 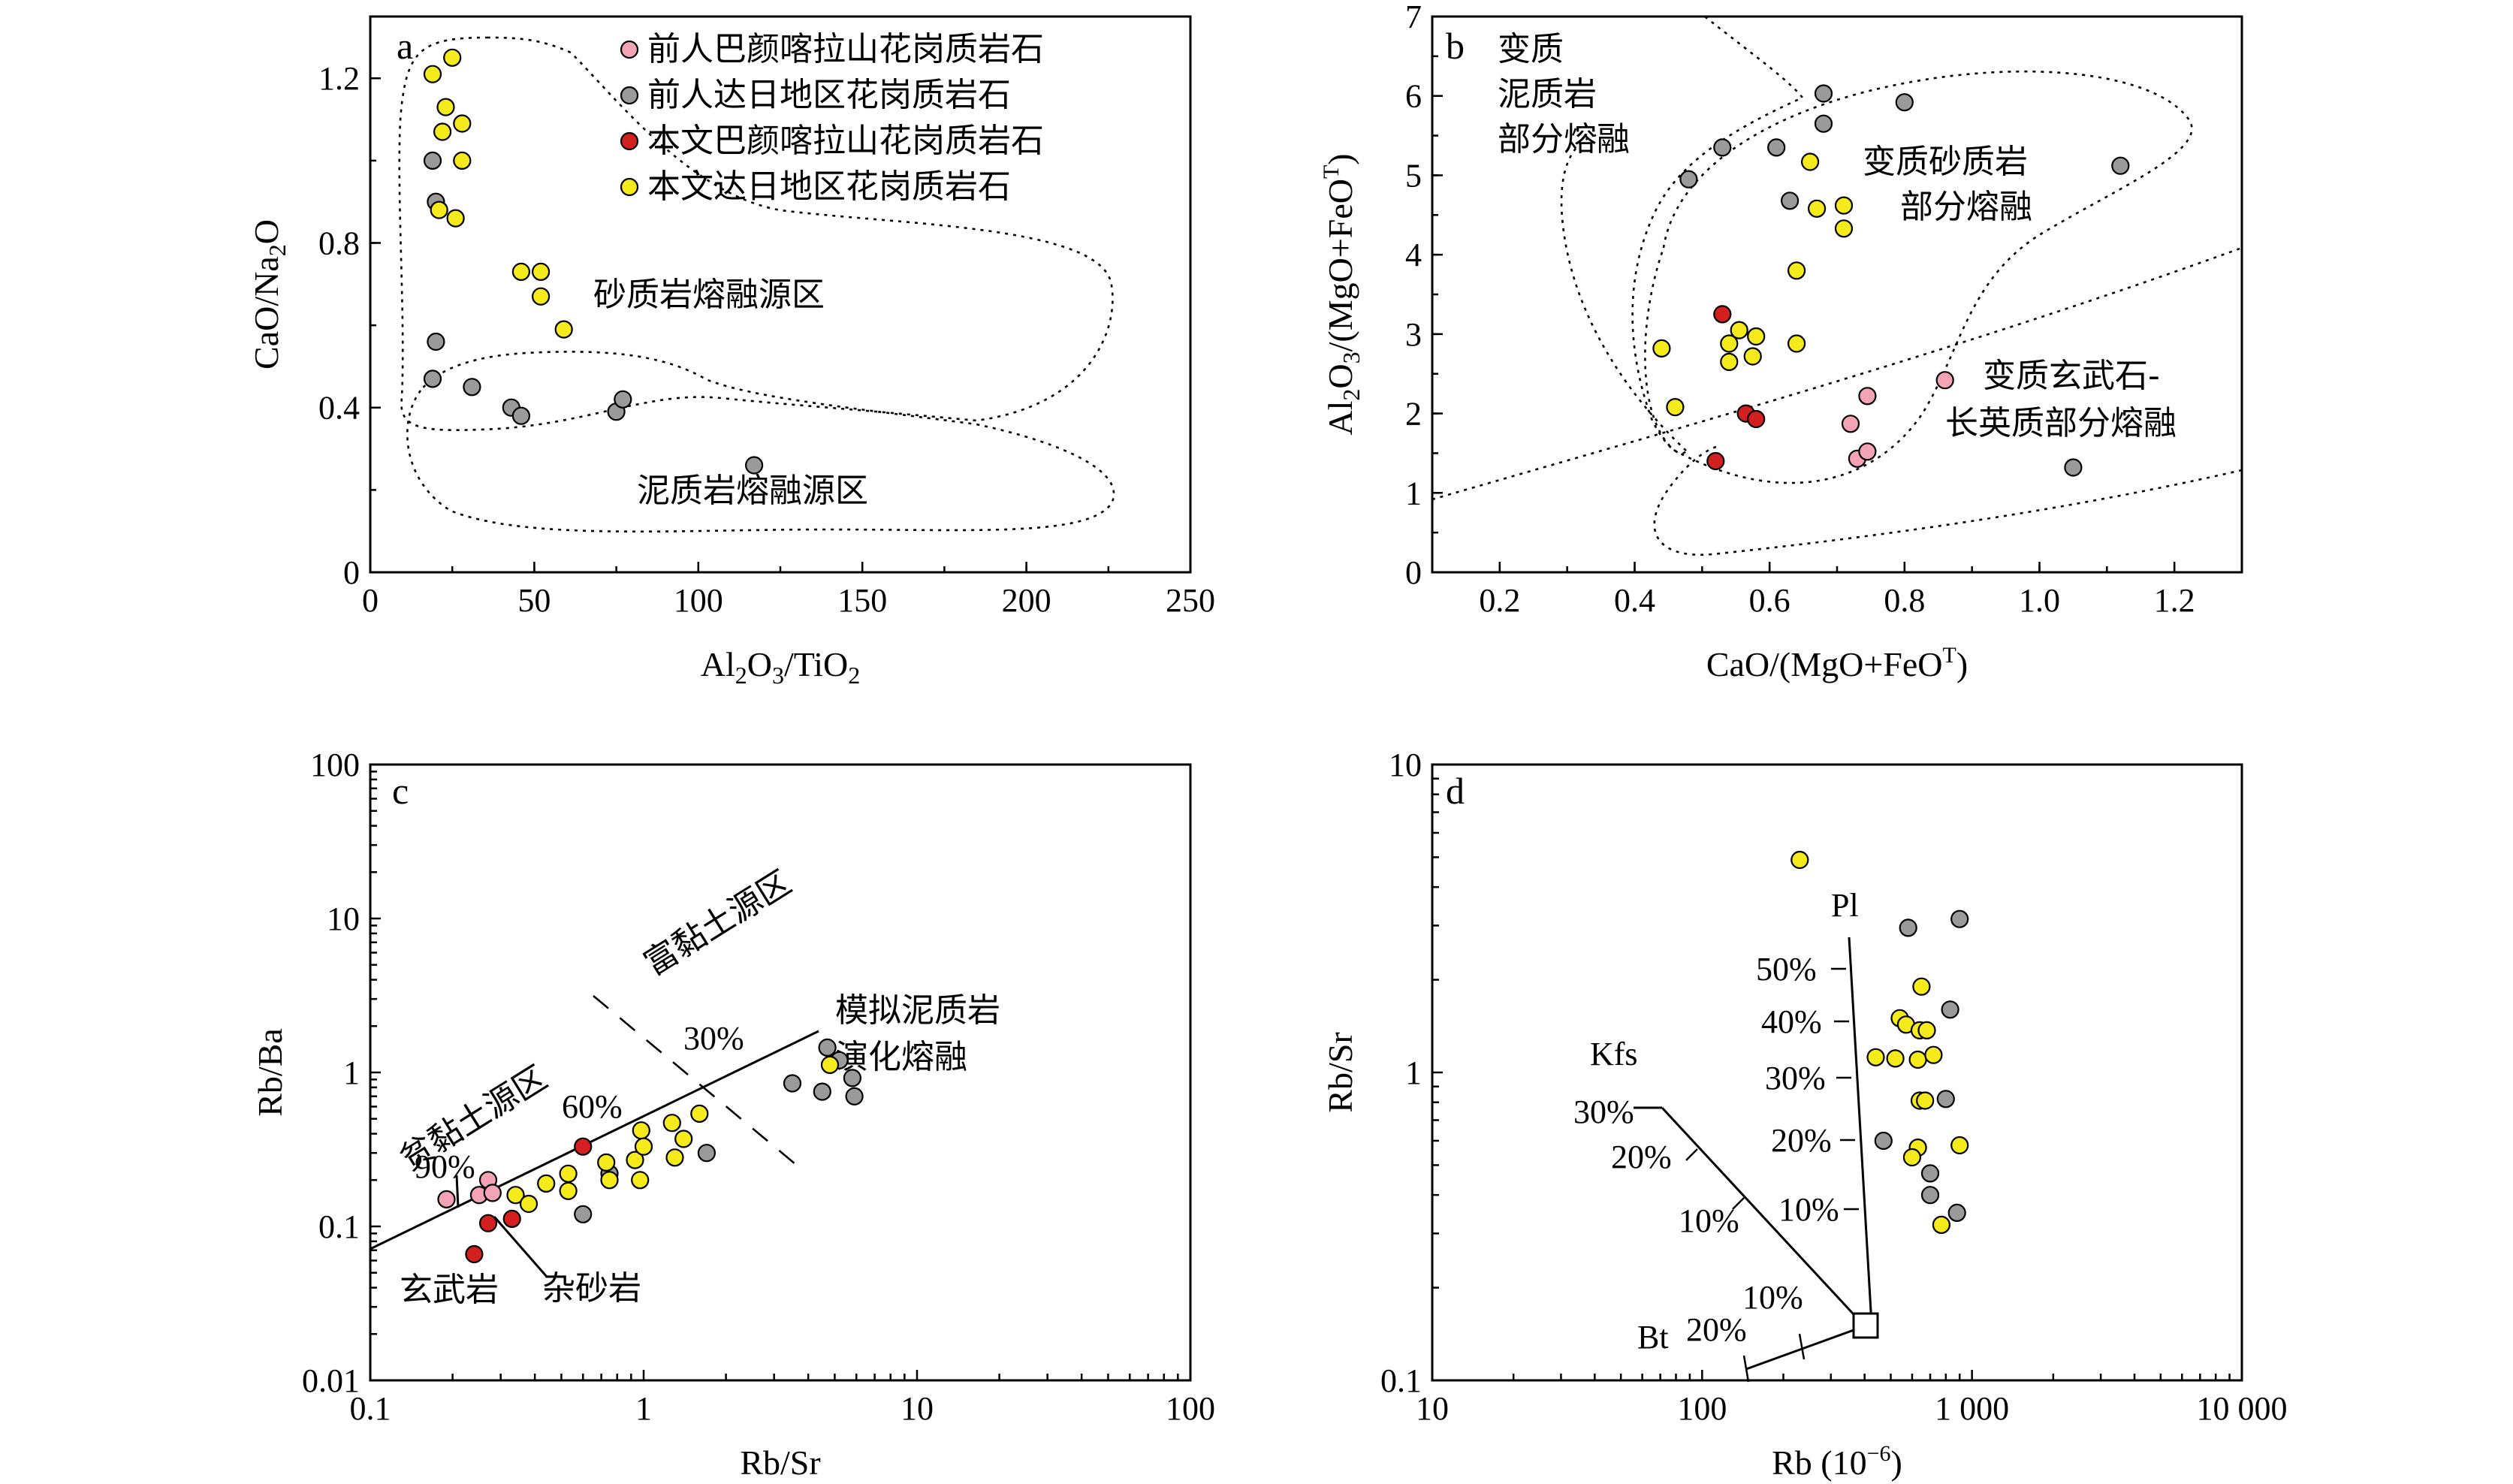 What do you see at coordinates (756, 234) in the screenshot?
I see `sandstone-source-field` at bounding box center [756, 234].